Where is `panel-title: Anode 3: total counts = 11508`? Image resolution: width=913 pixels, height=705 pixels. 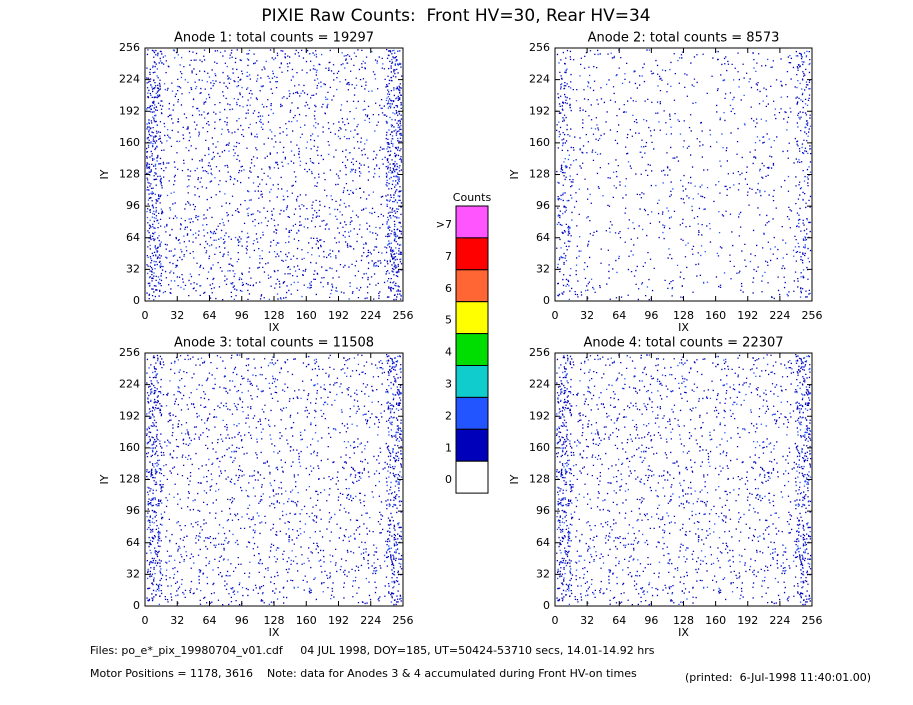
panel-title: Anode 3: total counts = 11508 is located at coordinates (274, 343).